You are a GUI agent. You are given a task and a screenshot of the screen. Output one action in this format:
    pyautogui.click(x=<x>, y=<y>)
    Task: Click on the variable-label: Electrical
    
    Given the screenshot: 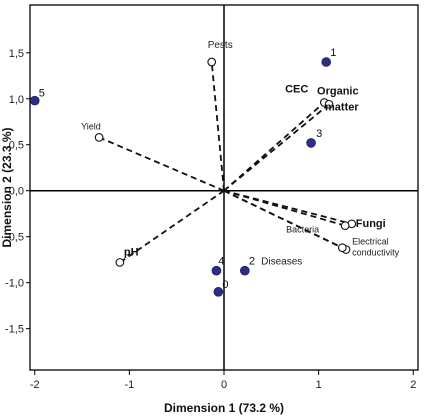 What is the action you would take?
    pyautogui.click(x=370, y=242)
    